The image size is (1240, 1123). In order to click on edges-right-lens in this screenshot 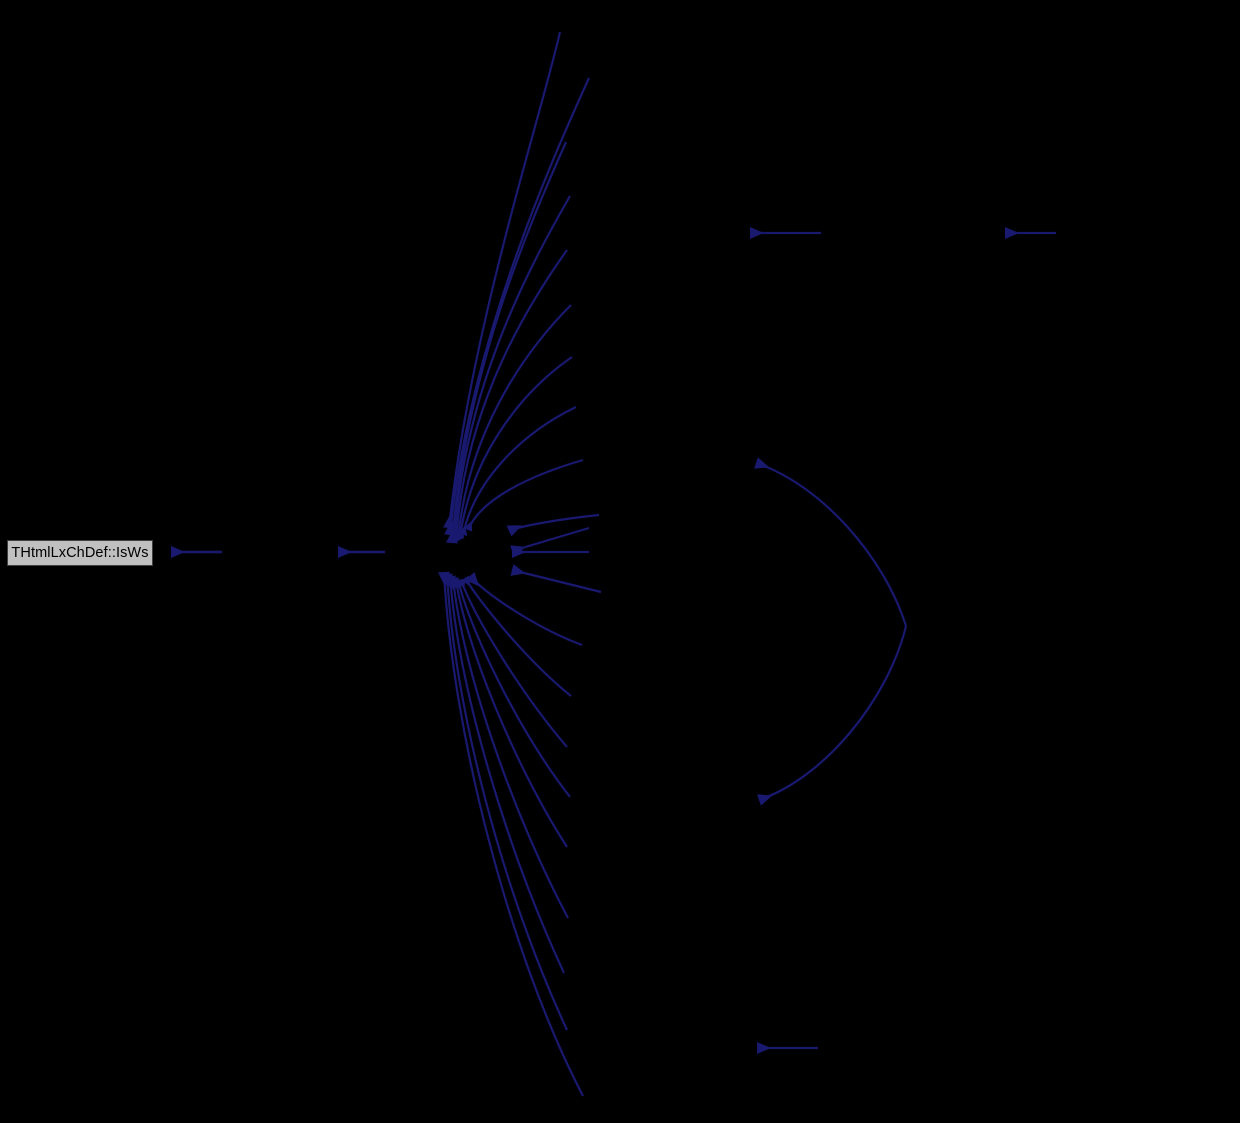, I will do `click(831, 631)`.